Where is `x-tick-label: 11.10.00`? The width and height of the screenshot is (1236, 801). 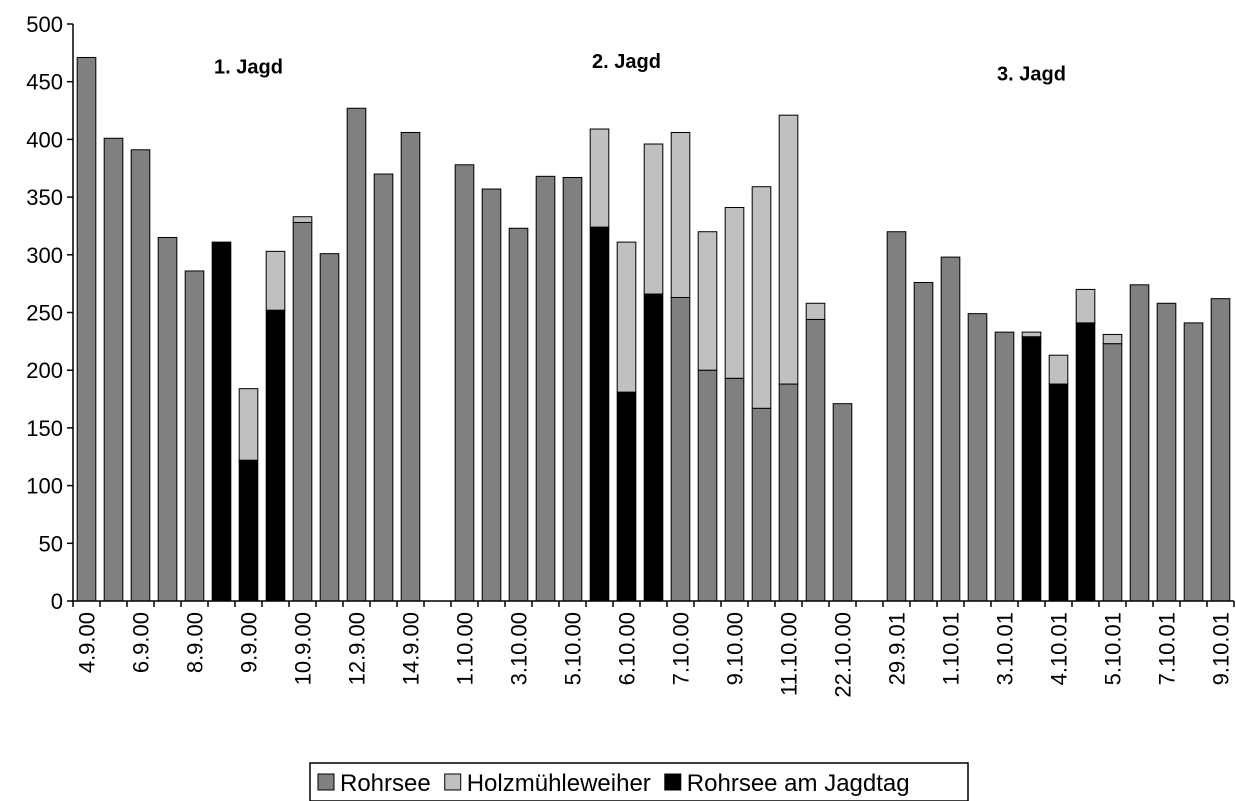 x-tick-label: 11.10.00 is located at coordinates (789, 654).